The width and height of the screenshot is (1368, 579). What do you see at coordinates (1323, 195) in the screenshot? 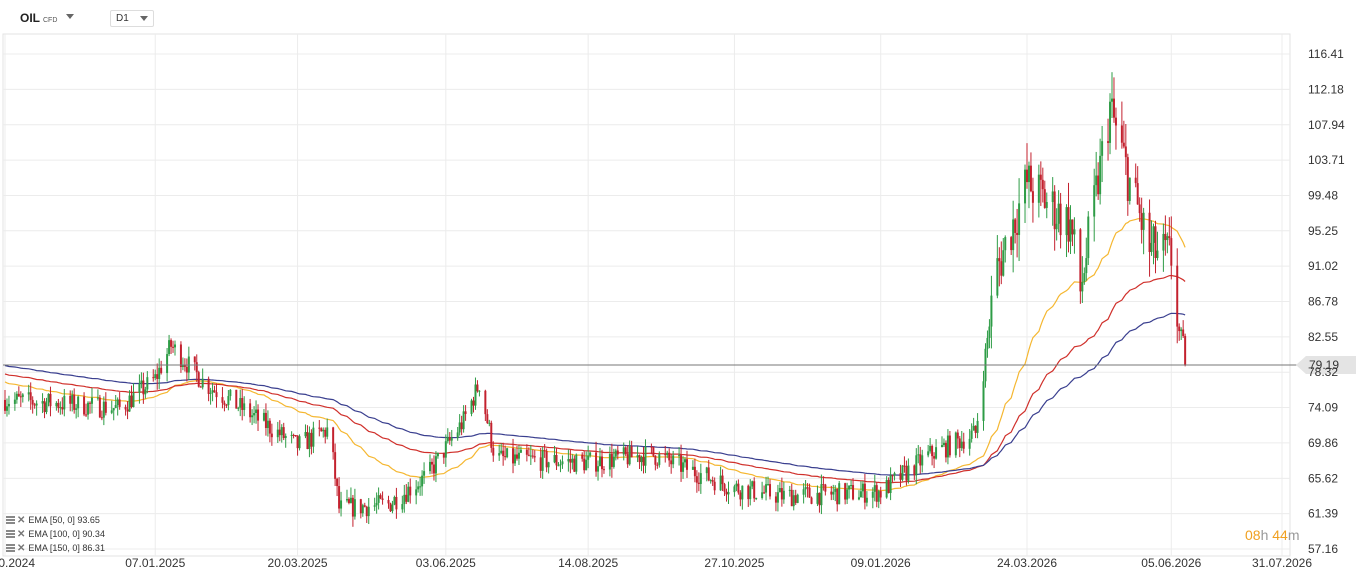
I see `y-tick-label: 99.48` at bounding box center [1323, 195].